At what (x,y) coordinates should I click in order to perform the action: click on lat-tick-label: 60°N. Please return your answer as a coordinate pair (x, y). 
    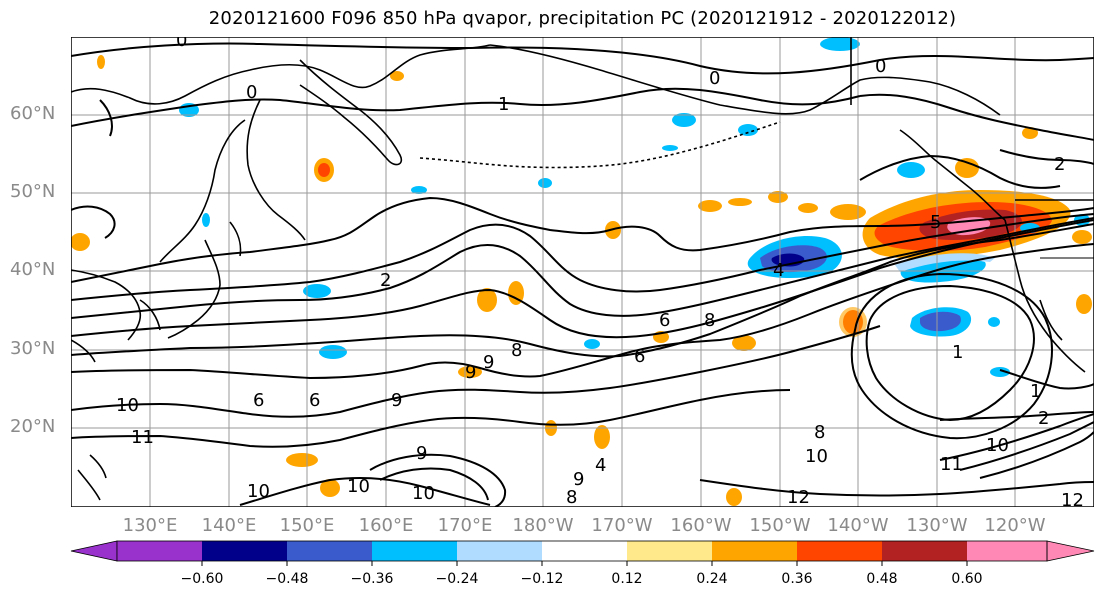
    Looking at the image, I should click on (33, 113).